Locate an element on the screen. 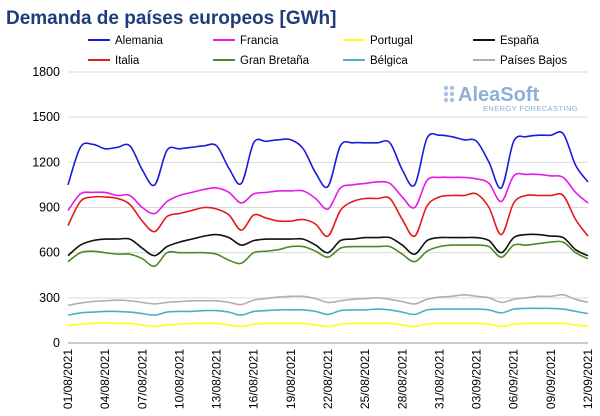 The width and height of the screenshot is (600, 416). x-tick-label: 31/08/2021 is located at coordinates (439, 379).